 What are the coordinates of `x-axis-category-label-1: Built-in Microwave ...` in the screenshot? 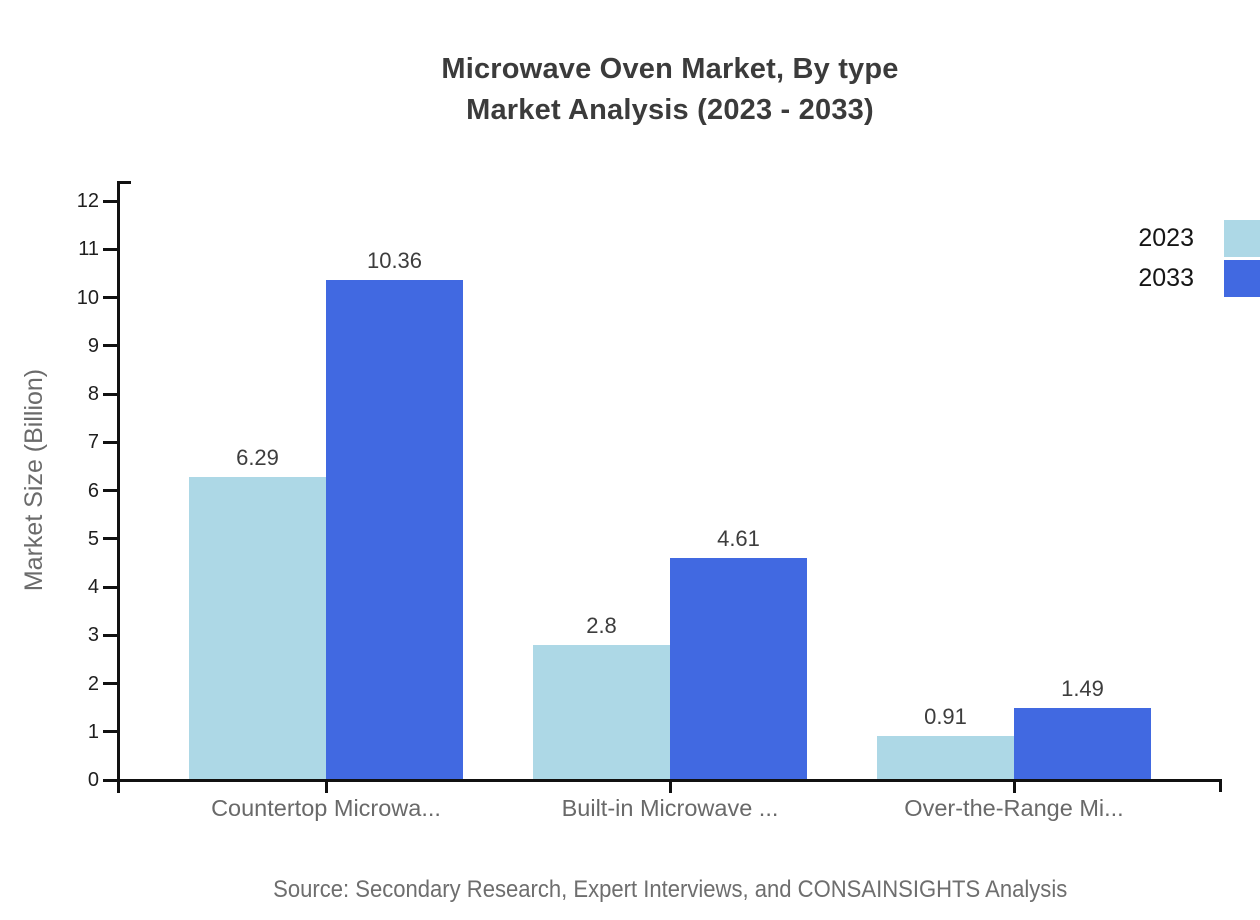 It's located at (670, 808).